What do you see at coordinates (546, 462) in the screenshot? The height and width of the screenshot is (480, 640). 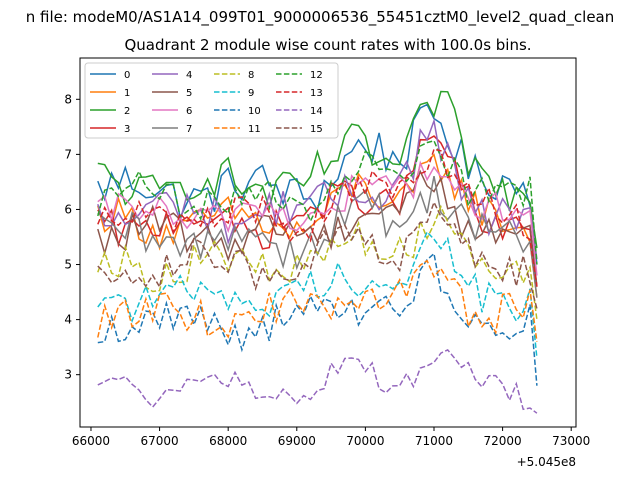 I see `x-axis-offset-label: +5.045e8` at bounding box center [546, 462].